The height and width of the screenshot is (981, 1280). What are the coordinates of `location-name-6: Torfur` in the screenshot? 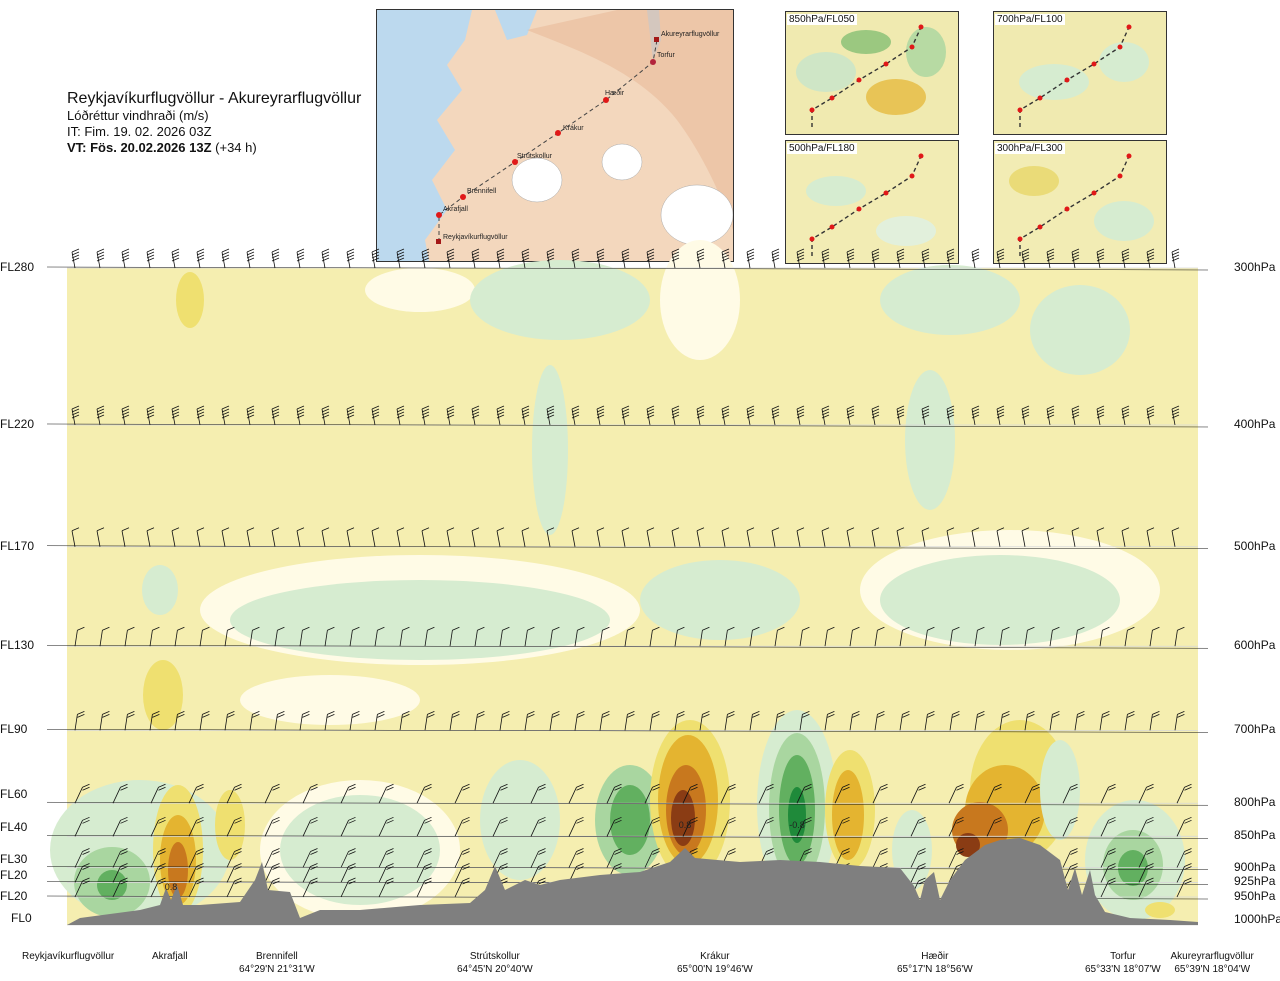 It's located at (1123, 956).